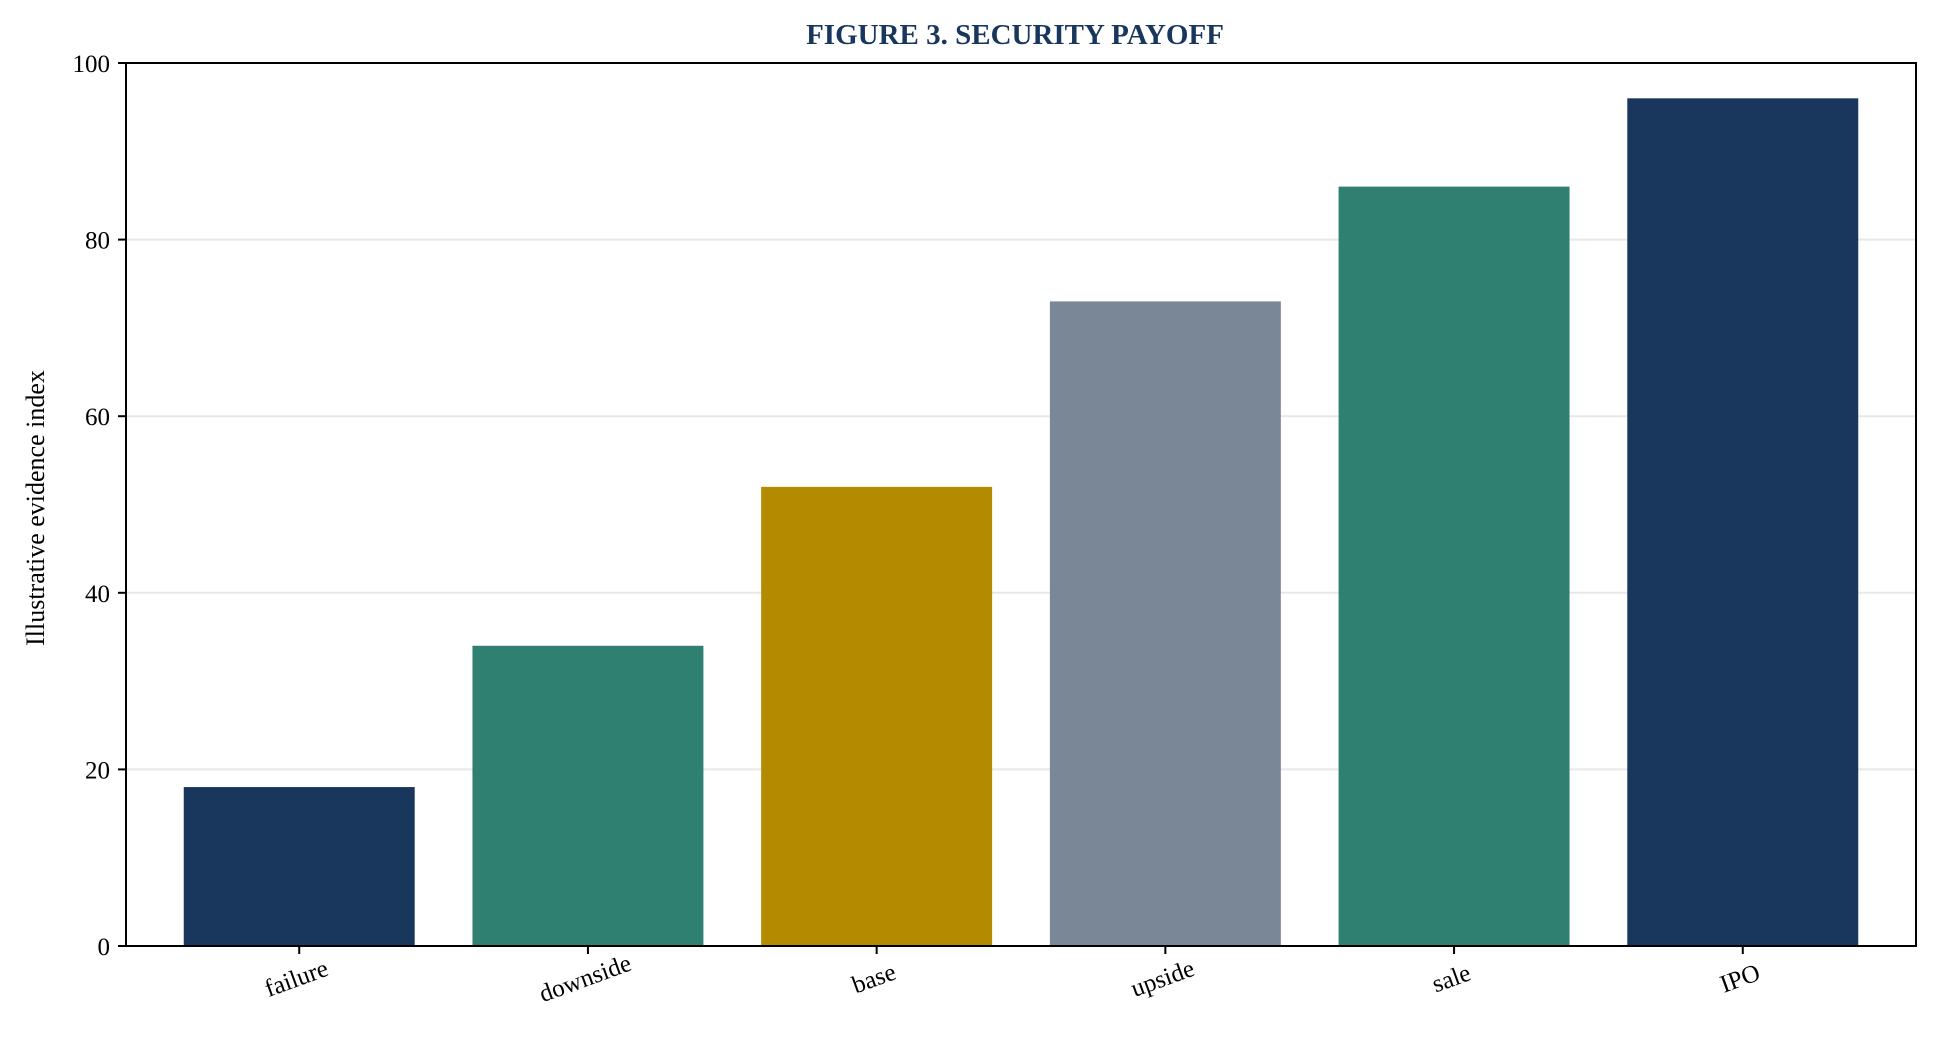  I want to click on y-tick-label: 0, so click(104, 947).